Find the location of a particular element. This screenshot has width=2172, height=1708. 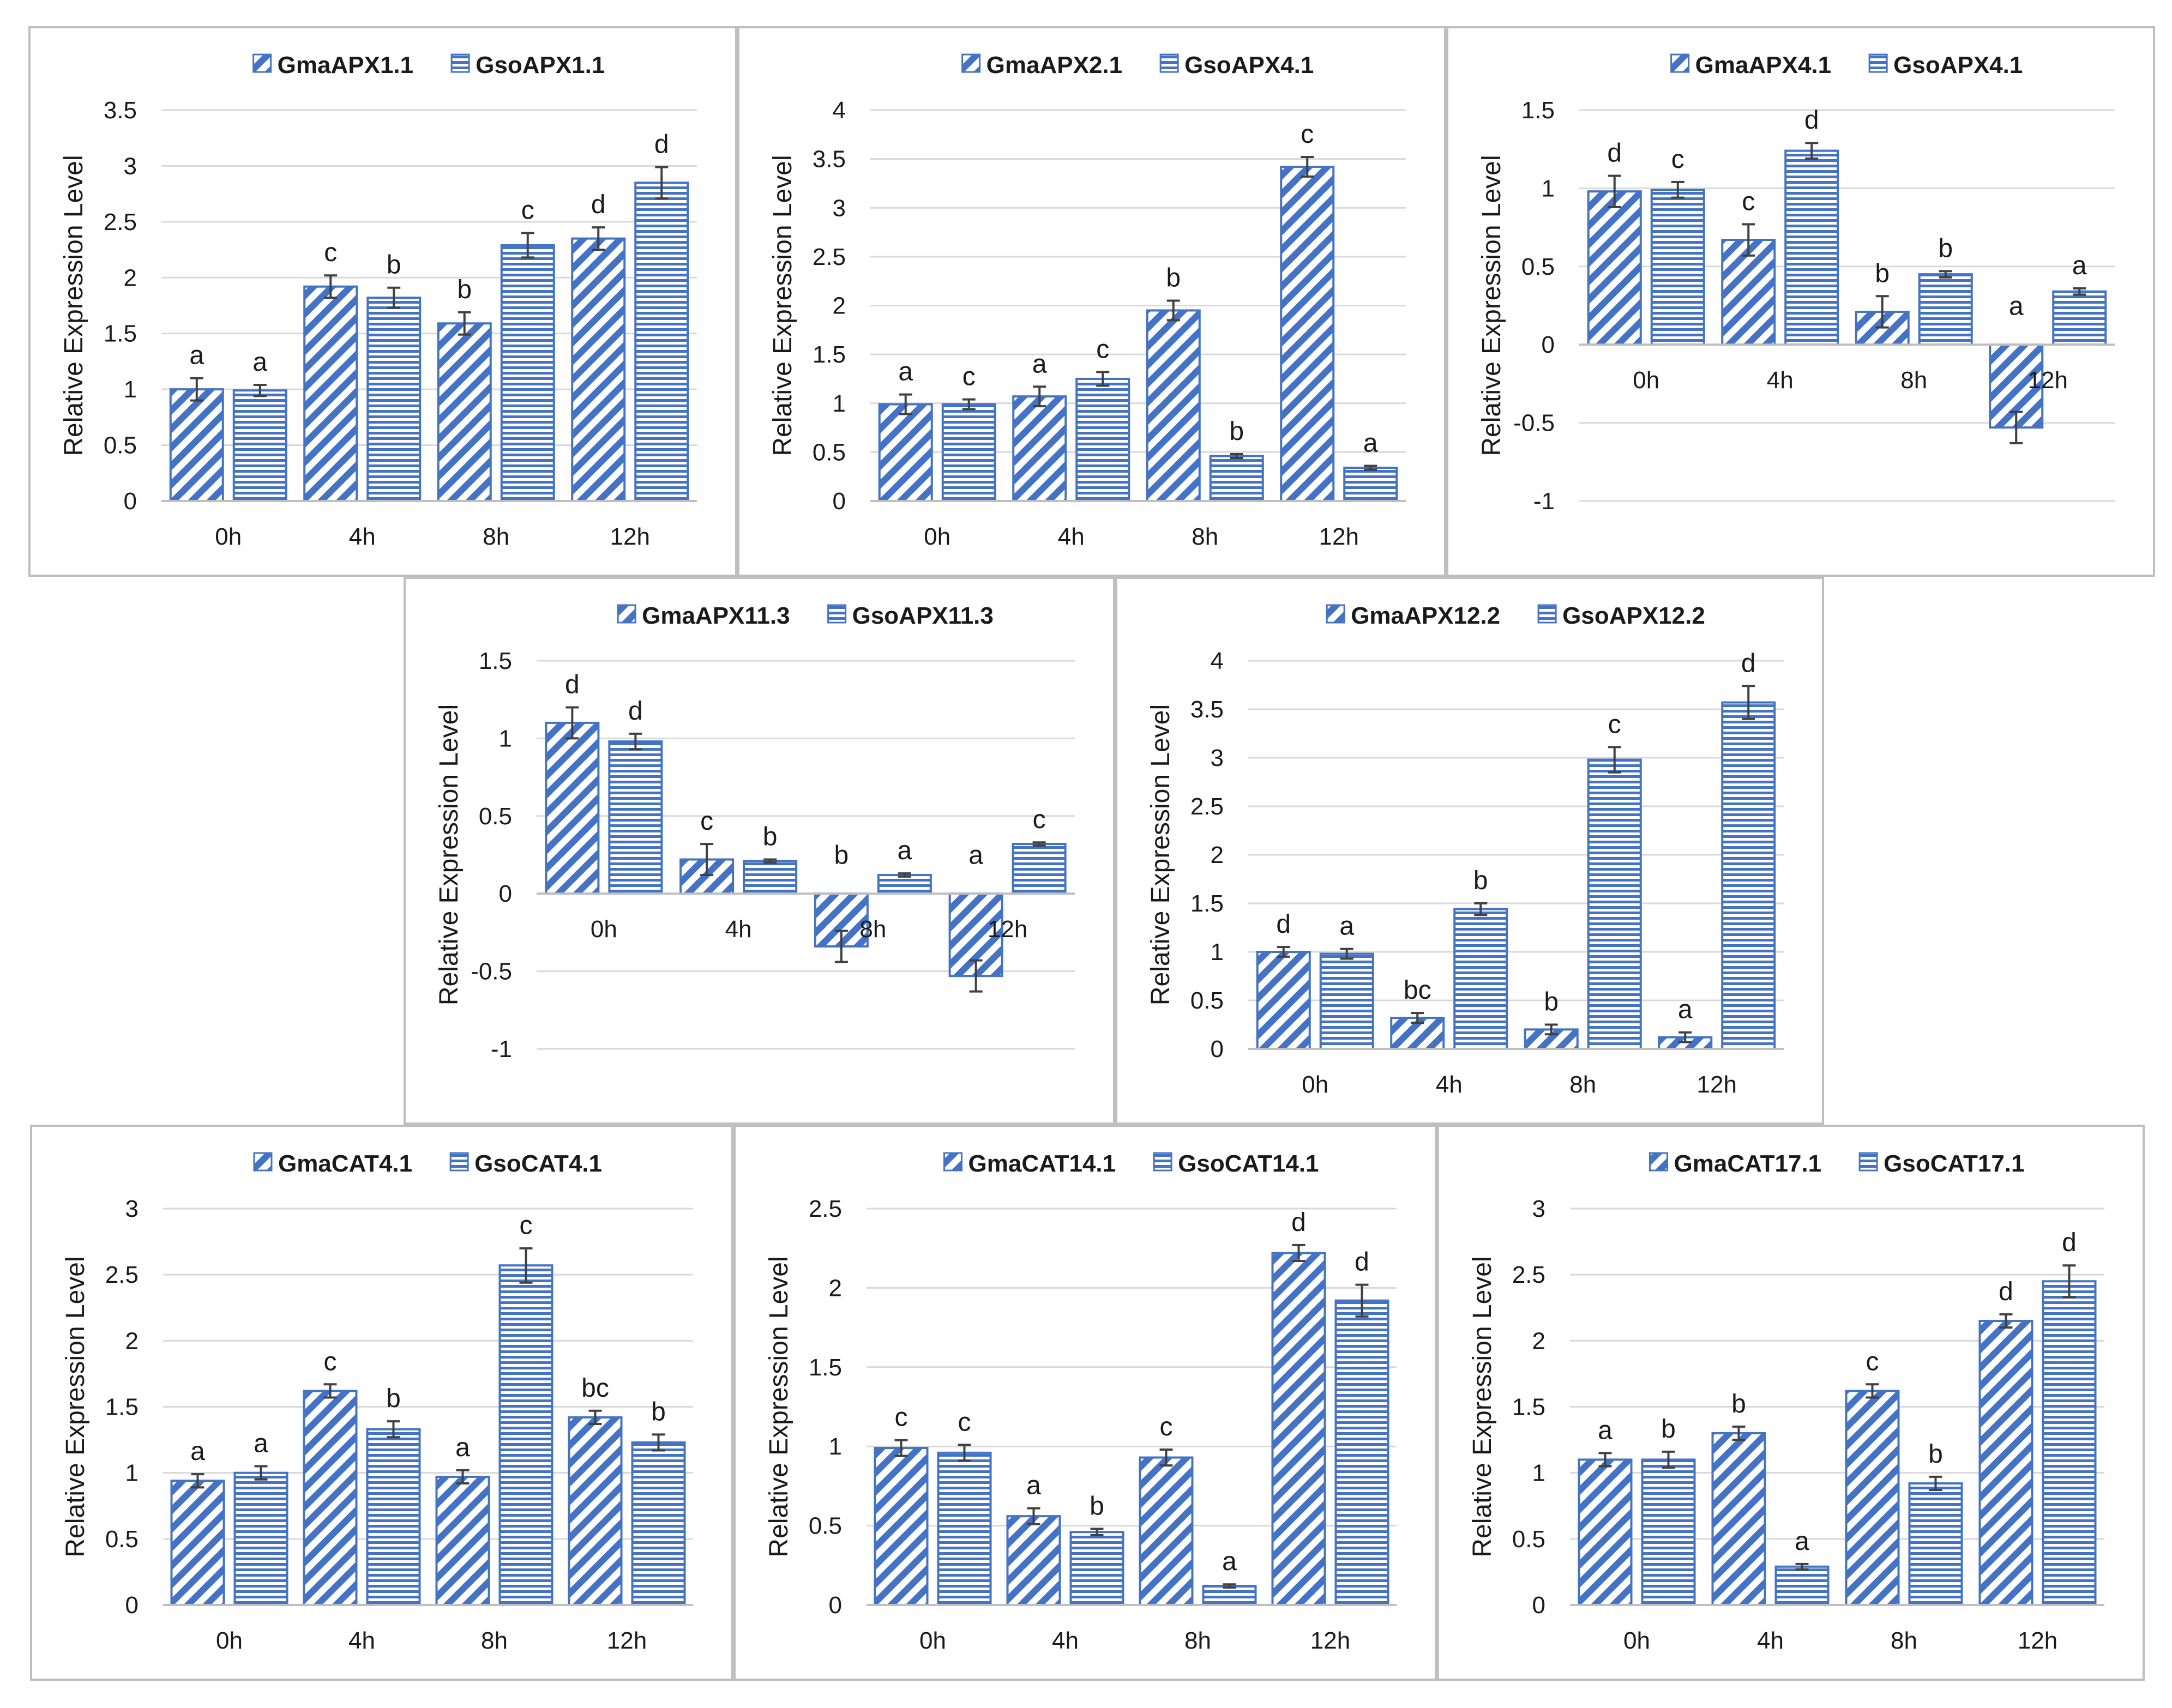

legend-label-gmaapx11-3: GmaAPX11.3 is located at coordinates (716, 615).